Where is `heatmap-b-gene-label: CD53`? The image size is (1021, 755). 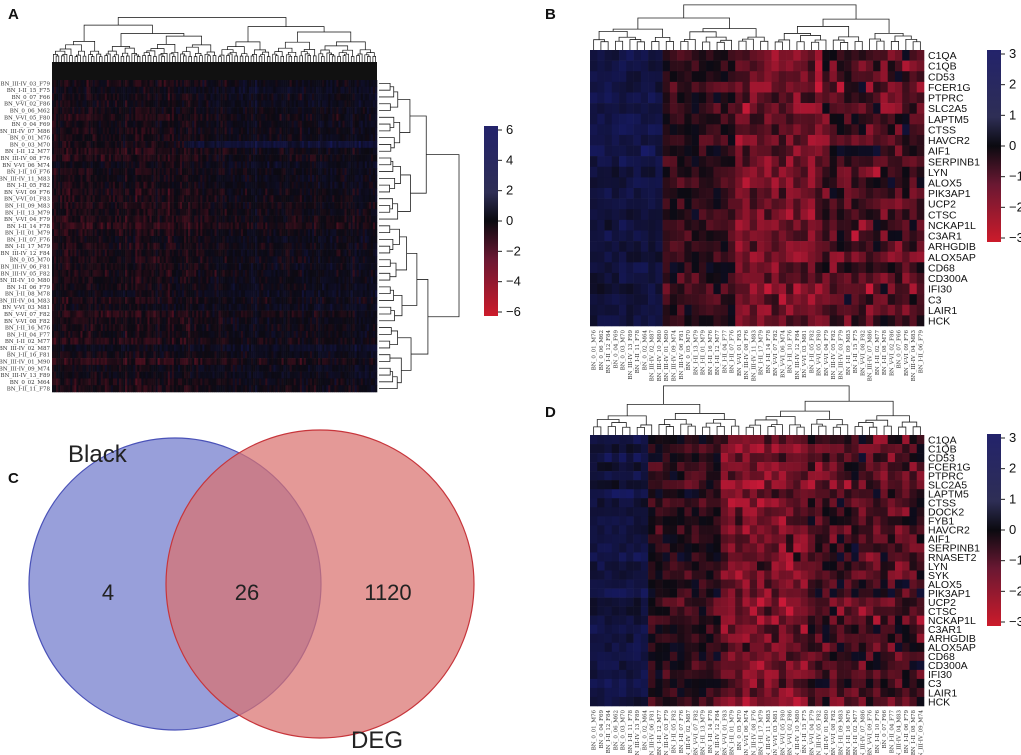 heatmap-b-gene-label: CD53 is located at coordinates (941, 77).